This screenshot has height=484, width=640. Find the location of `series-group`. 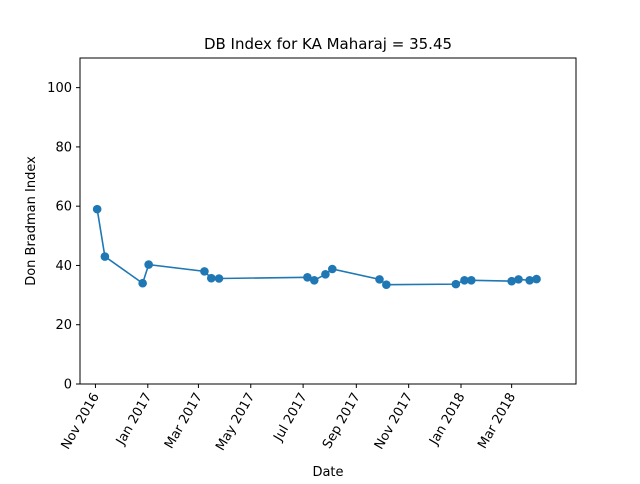

series-group is located at coordinates (316, 247).